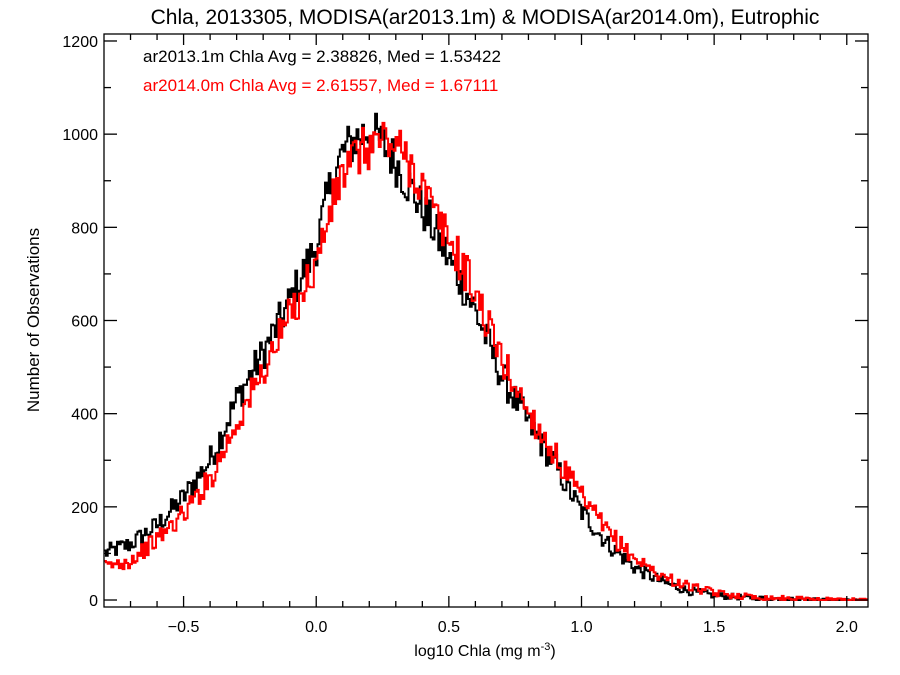 This screenshot has width=900, height=675. I want to click on x-tick-label: 1.0, so click(581, 627).